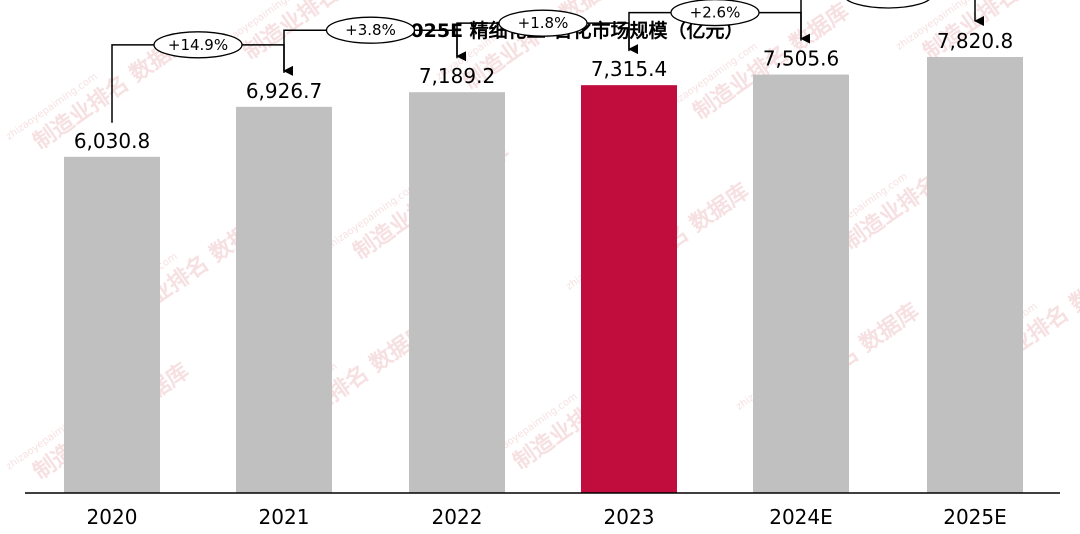 The height and width of the screenshot is (534, 1080). What do you see at coordinates (629, 69) in the screenshot?
I see `data-label-2023: 7,315.4` at bounding box center [629, 69].